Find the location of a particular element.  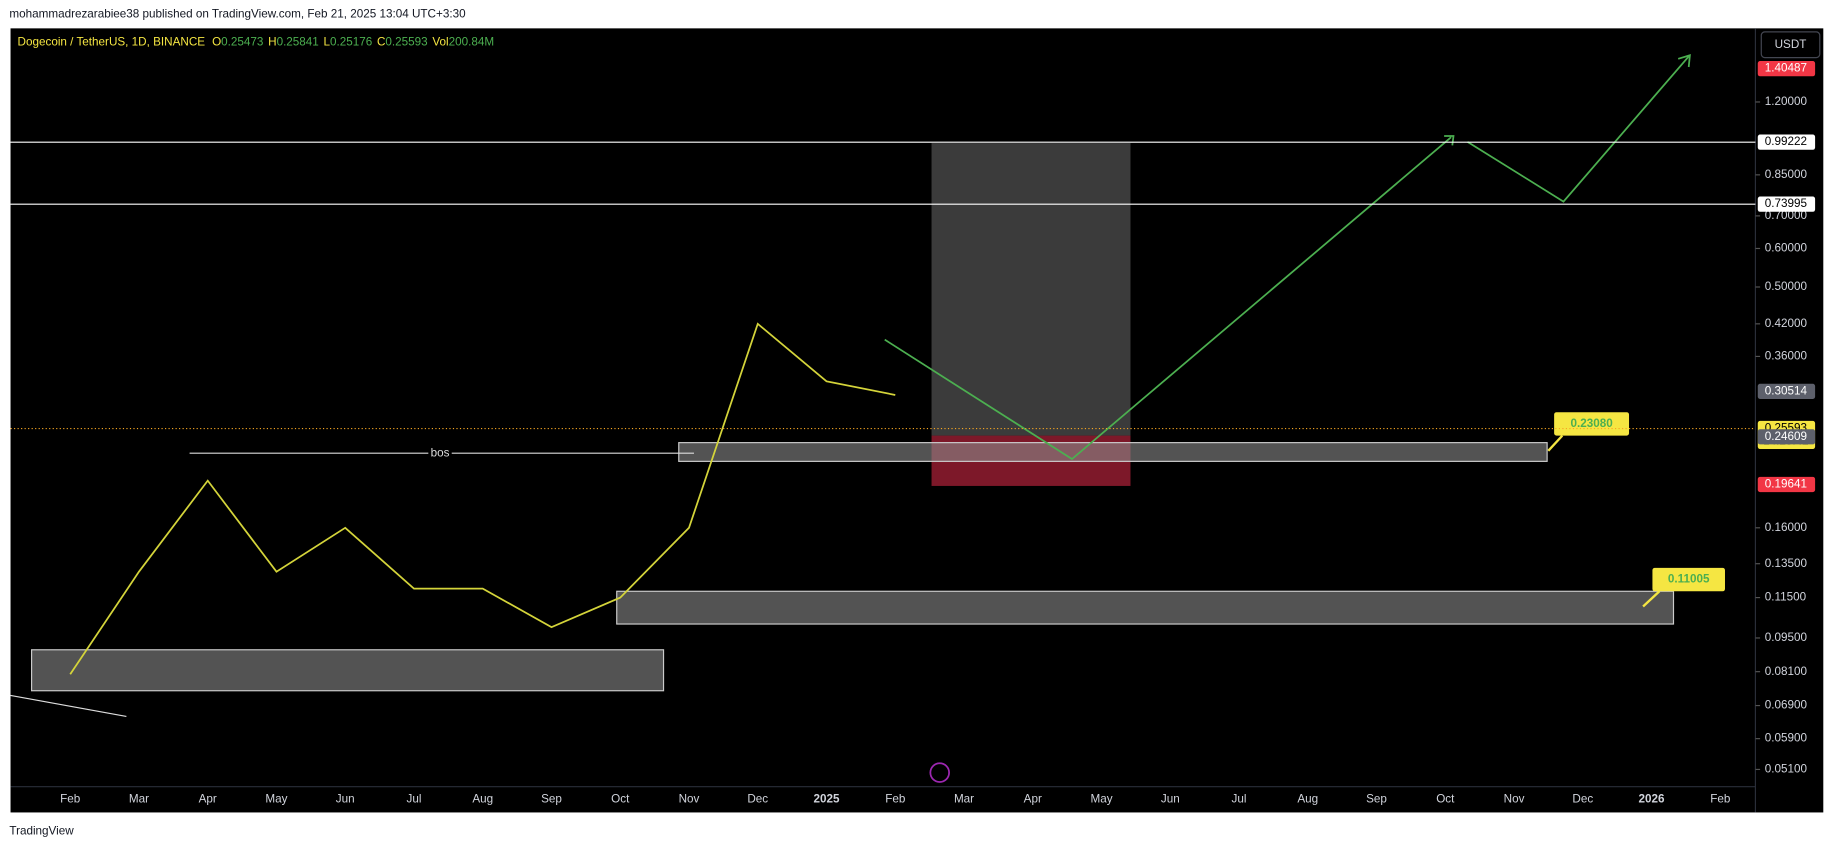

y-tick-label: 0.11500 is located at coordinates (1786, 597).